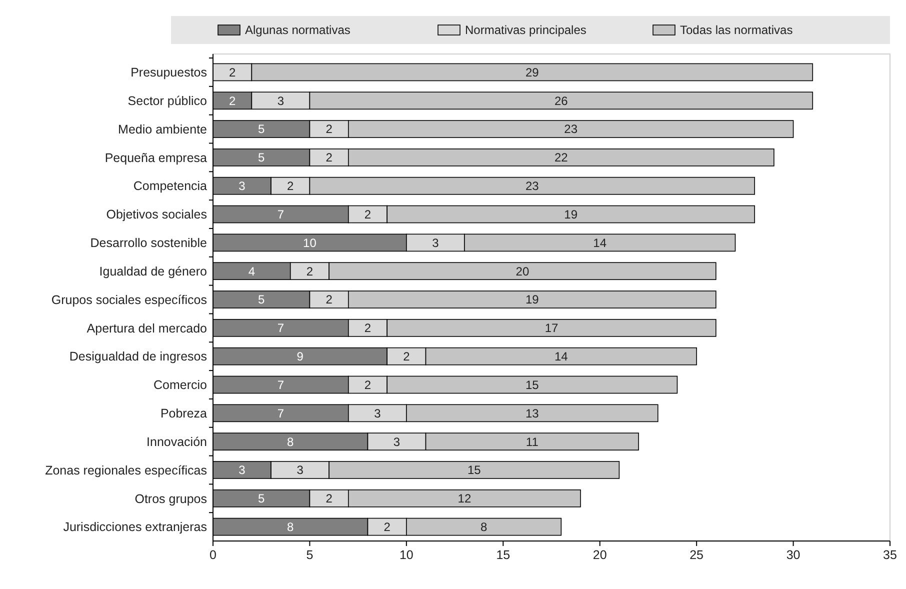 The height and width of the screenshot is (589, 906). What do you see at coordinates (156, 157) in the screenshot?
I see `y-tick-label: Pequeña empresa` at bounding box center [156, 157].